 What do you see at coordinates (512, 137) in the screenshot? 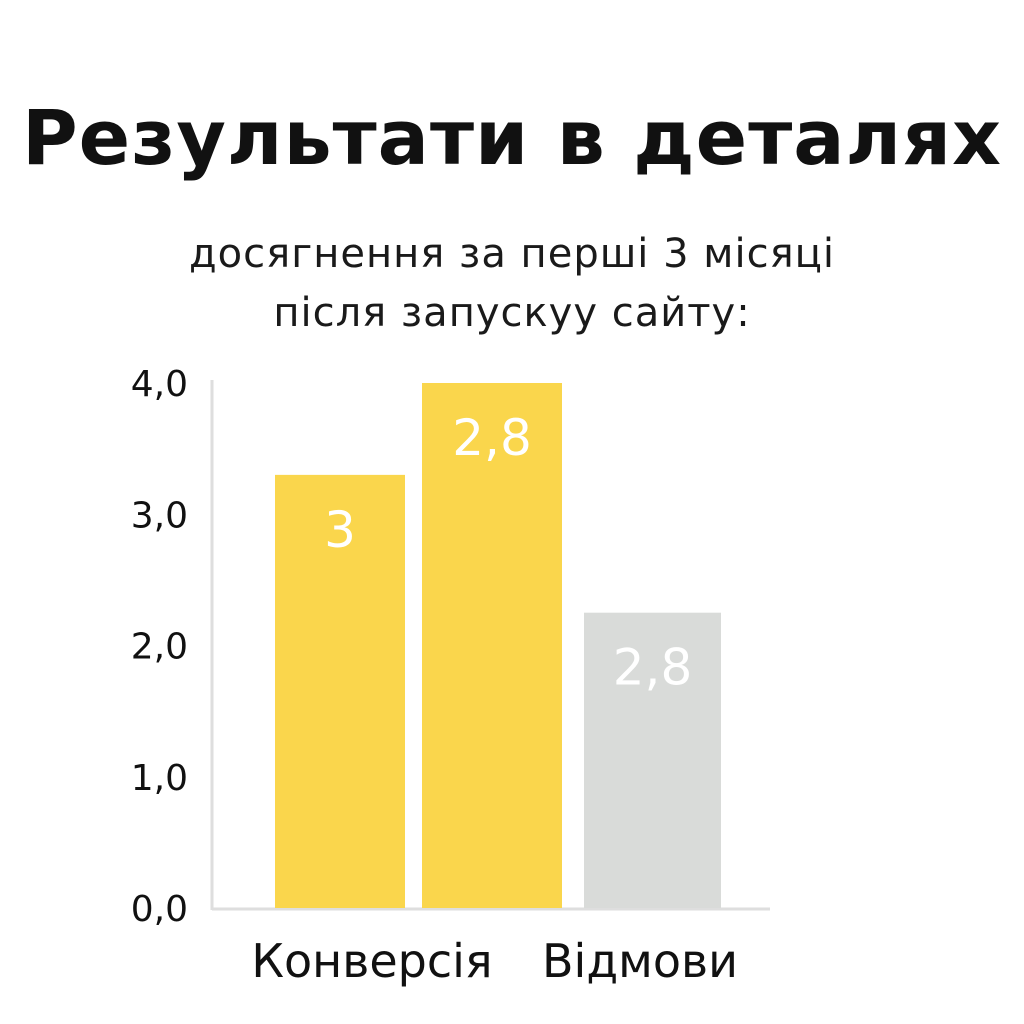
I see `chart-title: Результати в деталях` at bounding box center [512, 137].